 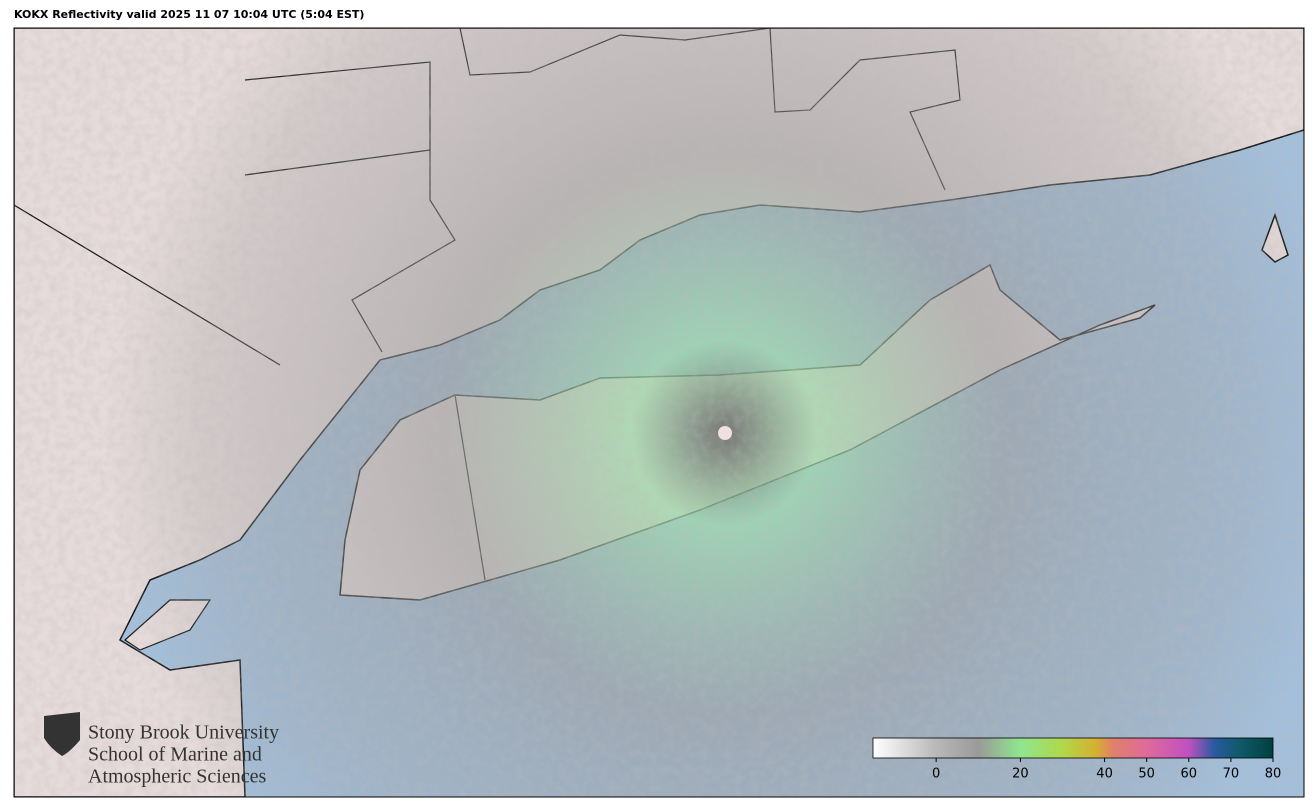 I want to click on logo-line: Atmospheric Sciences, so click(x=177, y=777).